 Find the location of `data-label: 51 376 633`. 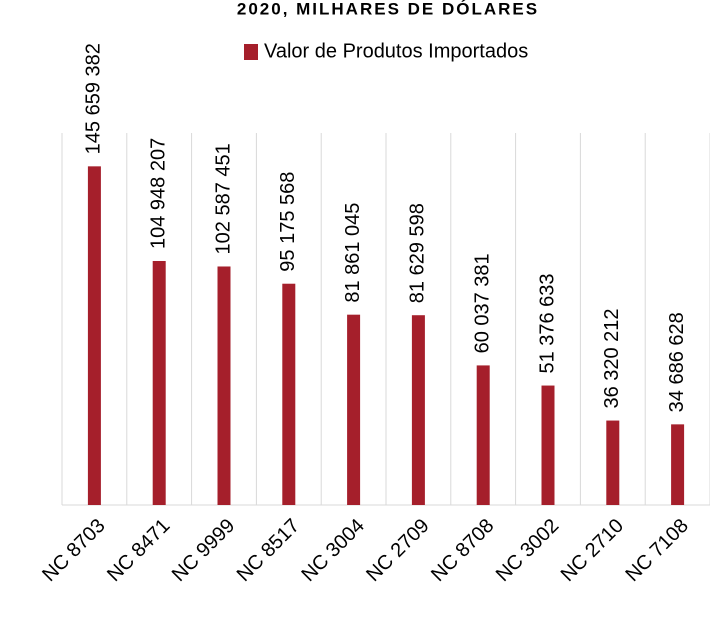

data-label: 51 376 633 is located at coordinates (547, 323).